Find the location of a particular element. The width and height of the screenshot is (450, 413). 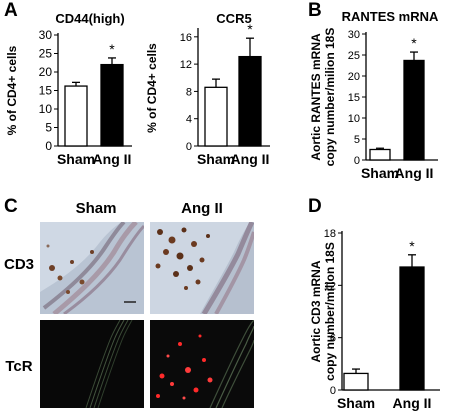

cd3-ylabel-0: Aortic CD3 mRNA is located at coordinates (316, 311).